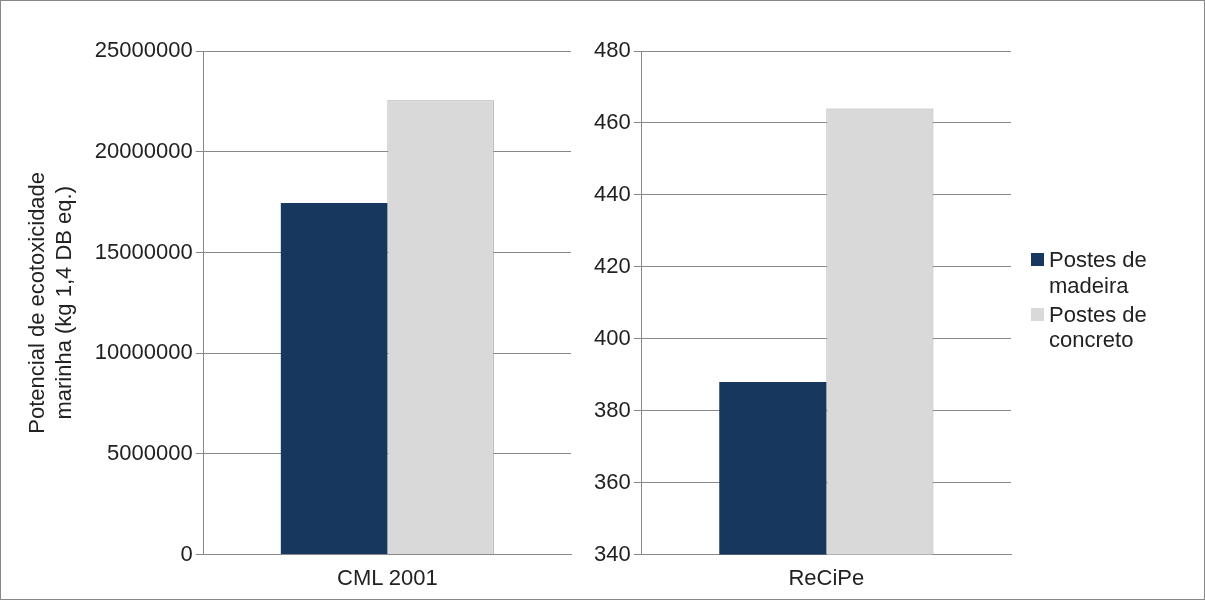 The width and height of the screenshot is (1205, 600). What do you see at coordinates (50, 302) in the screenshot?
I see `y-axis-title: Potencial de ecotoxicidade marinha (kg 1,4 DB eq.)` at bounding box center [50, 302].